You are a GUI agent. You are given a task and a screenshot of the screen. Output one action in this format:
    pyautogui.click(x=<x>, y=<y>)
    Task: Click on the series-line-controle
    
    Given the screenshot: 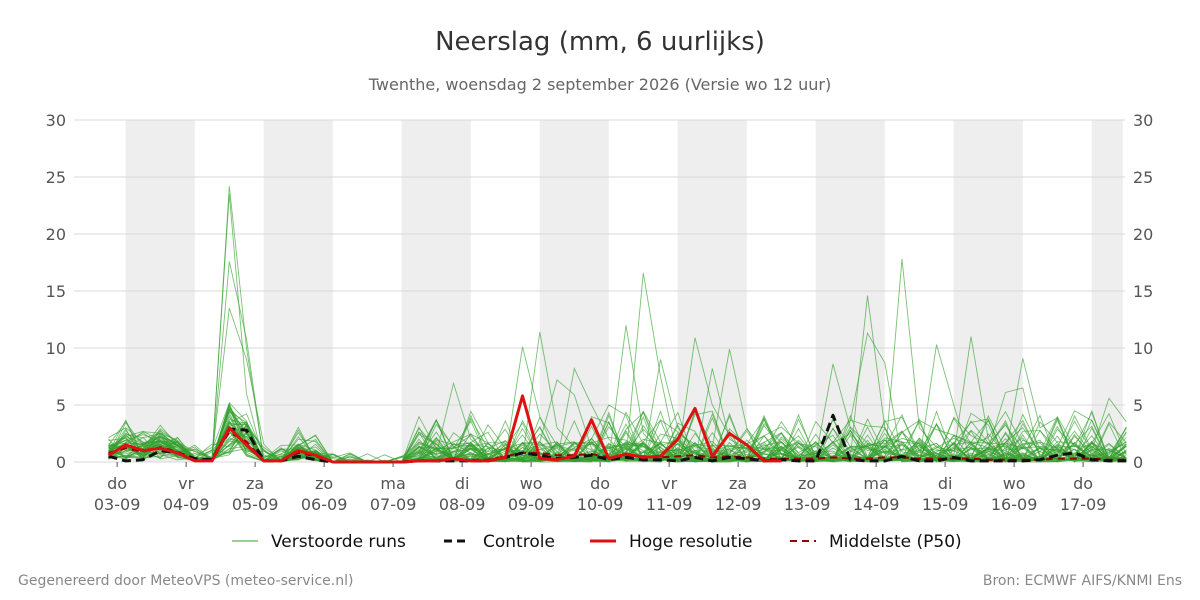 What is the action you would take?
    pyautogui.click(x=617, y=438)
    